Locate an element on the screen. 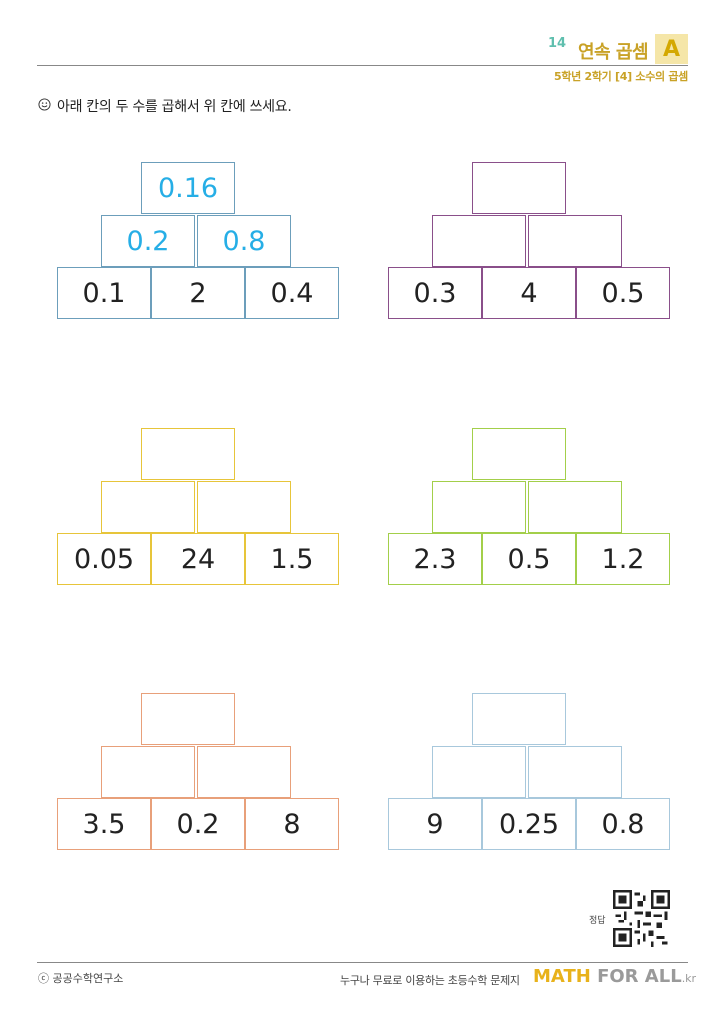  brand-kr: .kr is located at coordinates (689, 978).